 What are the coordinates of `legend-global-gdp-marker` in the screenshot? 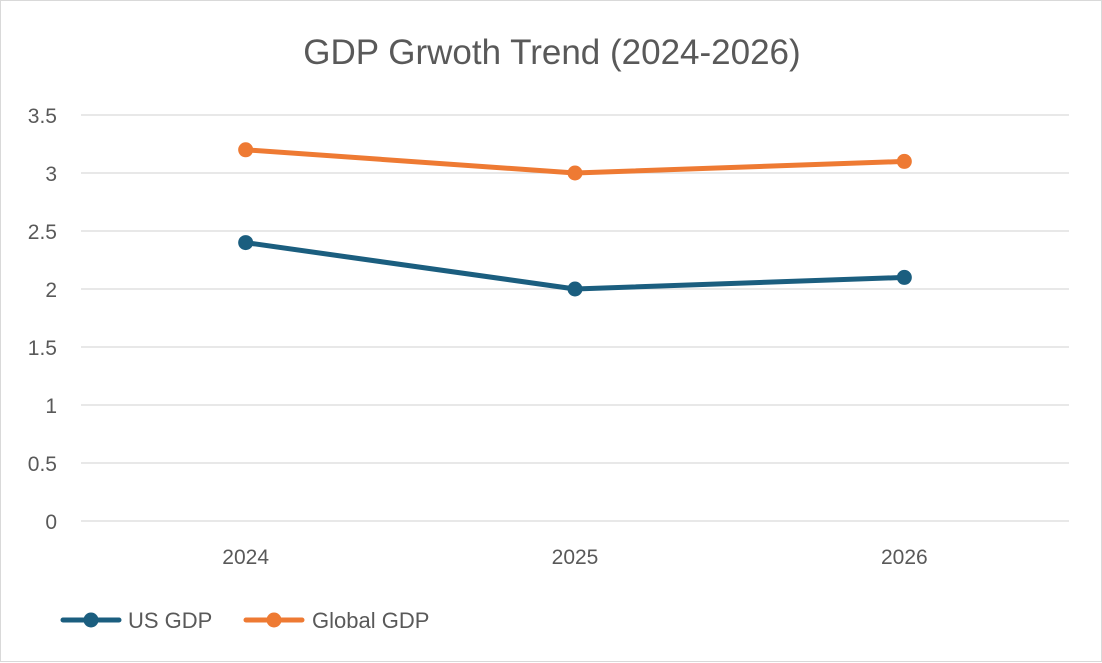 It's located at (274, 620).